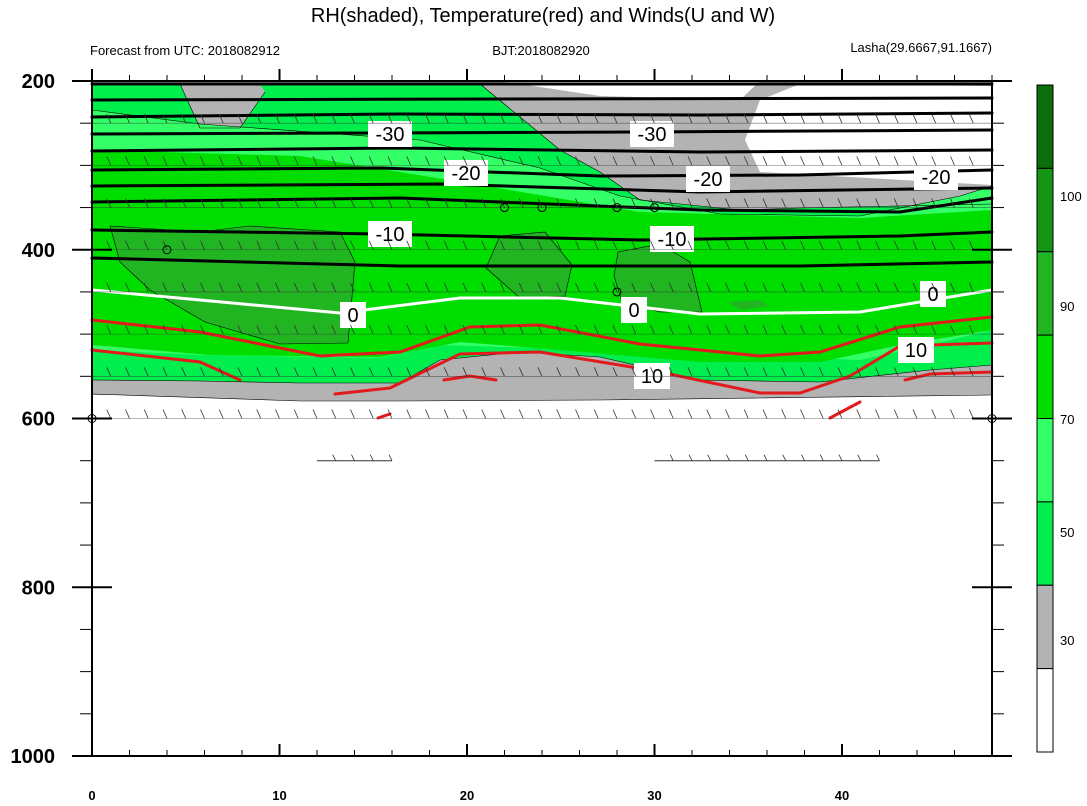 The image size is (1087, 806). What do you see at coordinates (658, 278) in the screenshot?
I see `rh-band-darkgreen-right` at bounding box center [658, 278].